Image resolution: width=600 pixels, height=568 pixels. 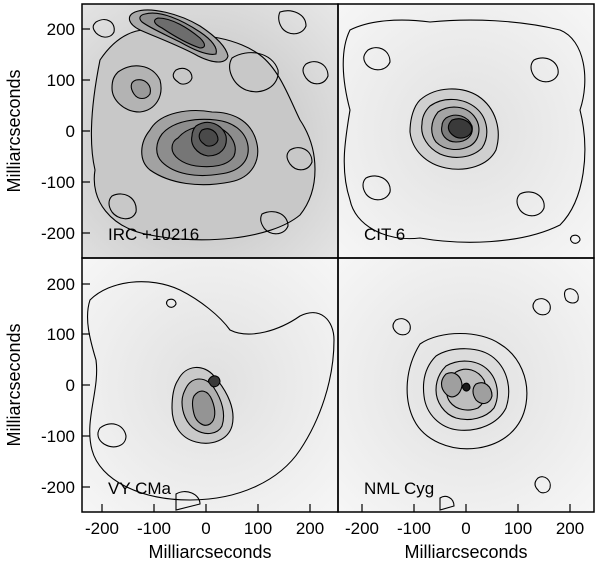 What do you see at coordinates (14, 130) in the screenshot?
I see `y-axis-label-top: Milliarcseconds` at bounding box center [14, 130].